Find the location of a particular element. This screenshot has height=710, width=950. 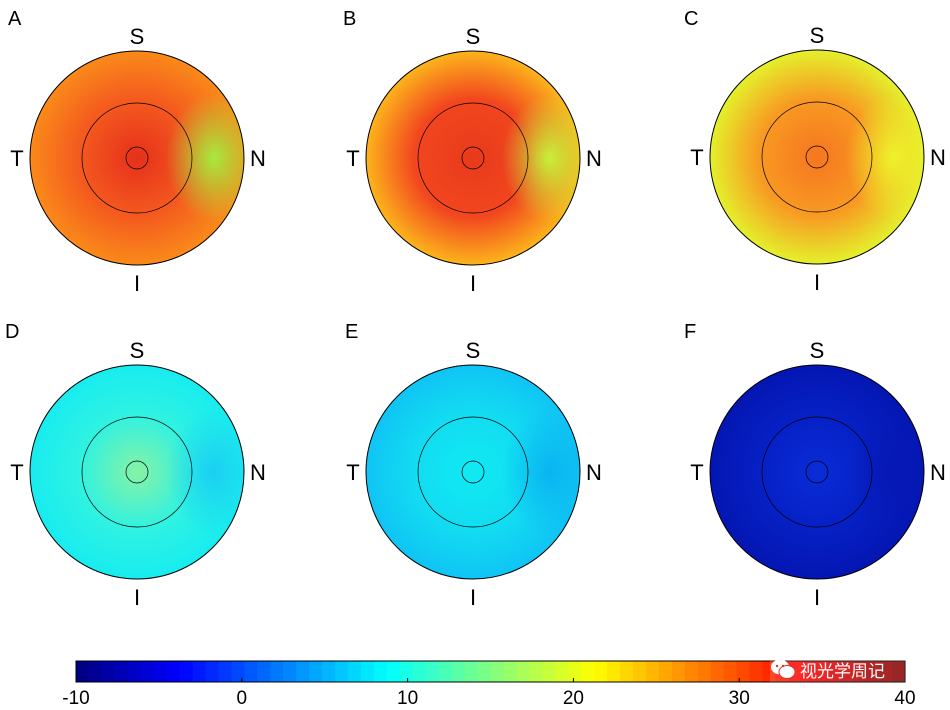

panel-a: A S I T N is located at coordinates (137, 152).